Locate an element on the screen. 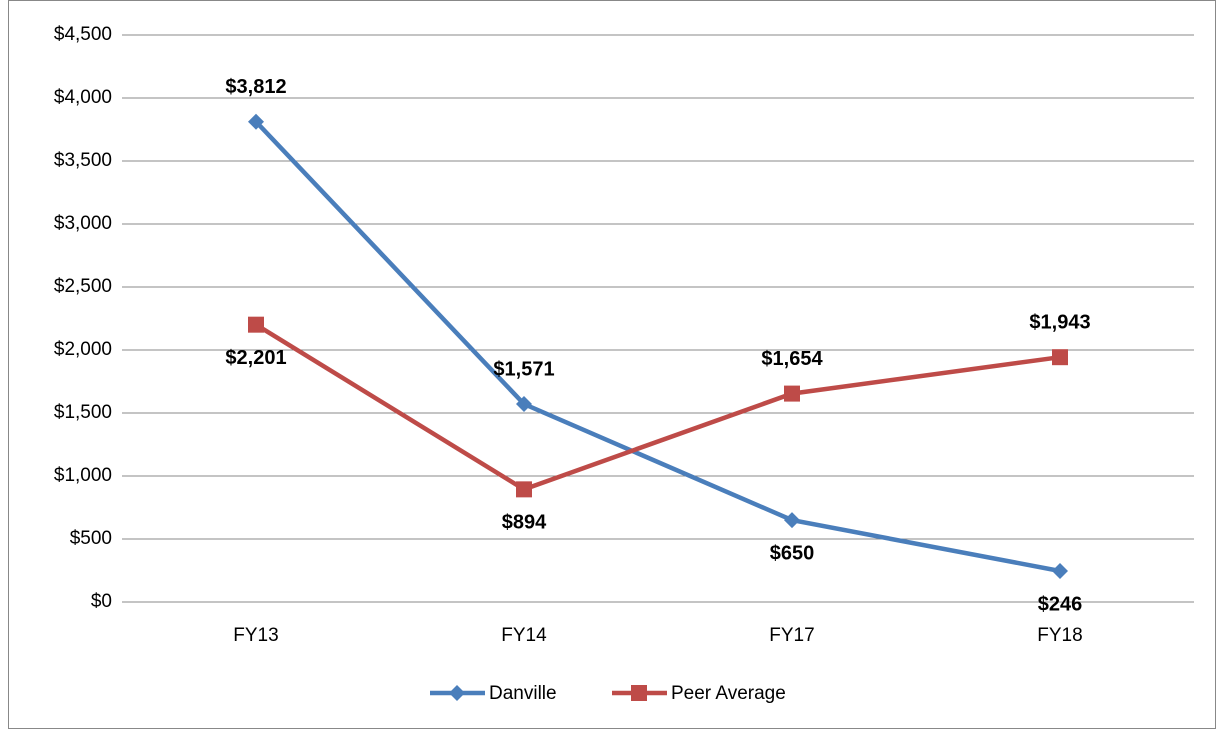  y-tick-label: $4,000 is located at coordinates (83, 97).